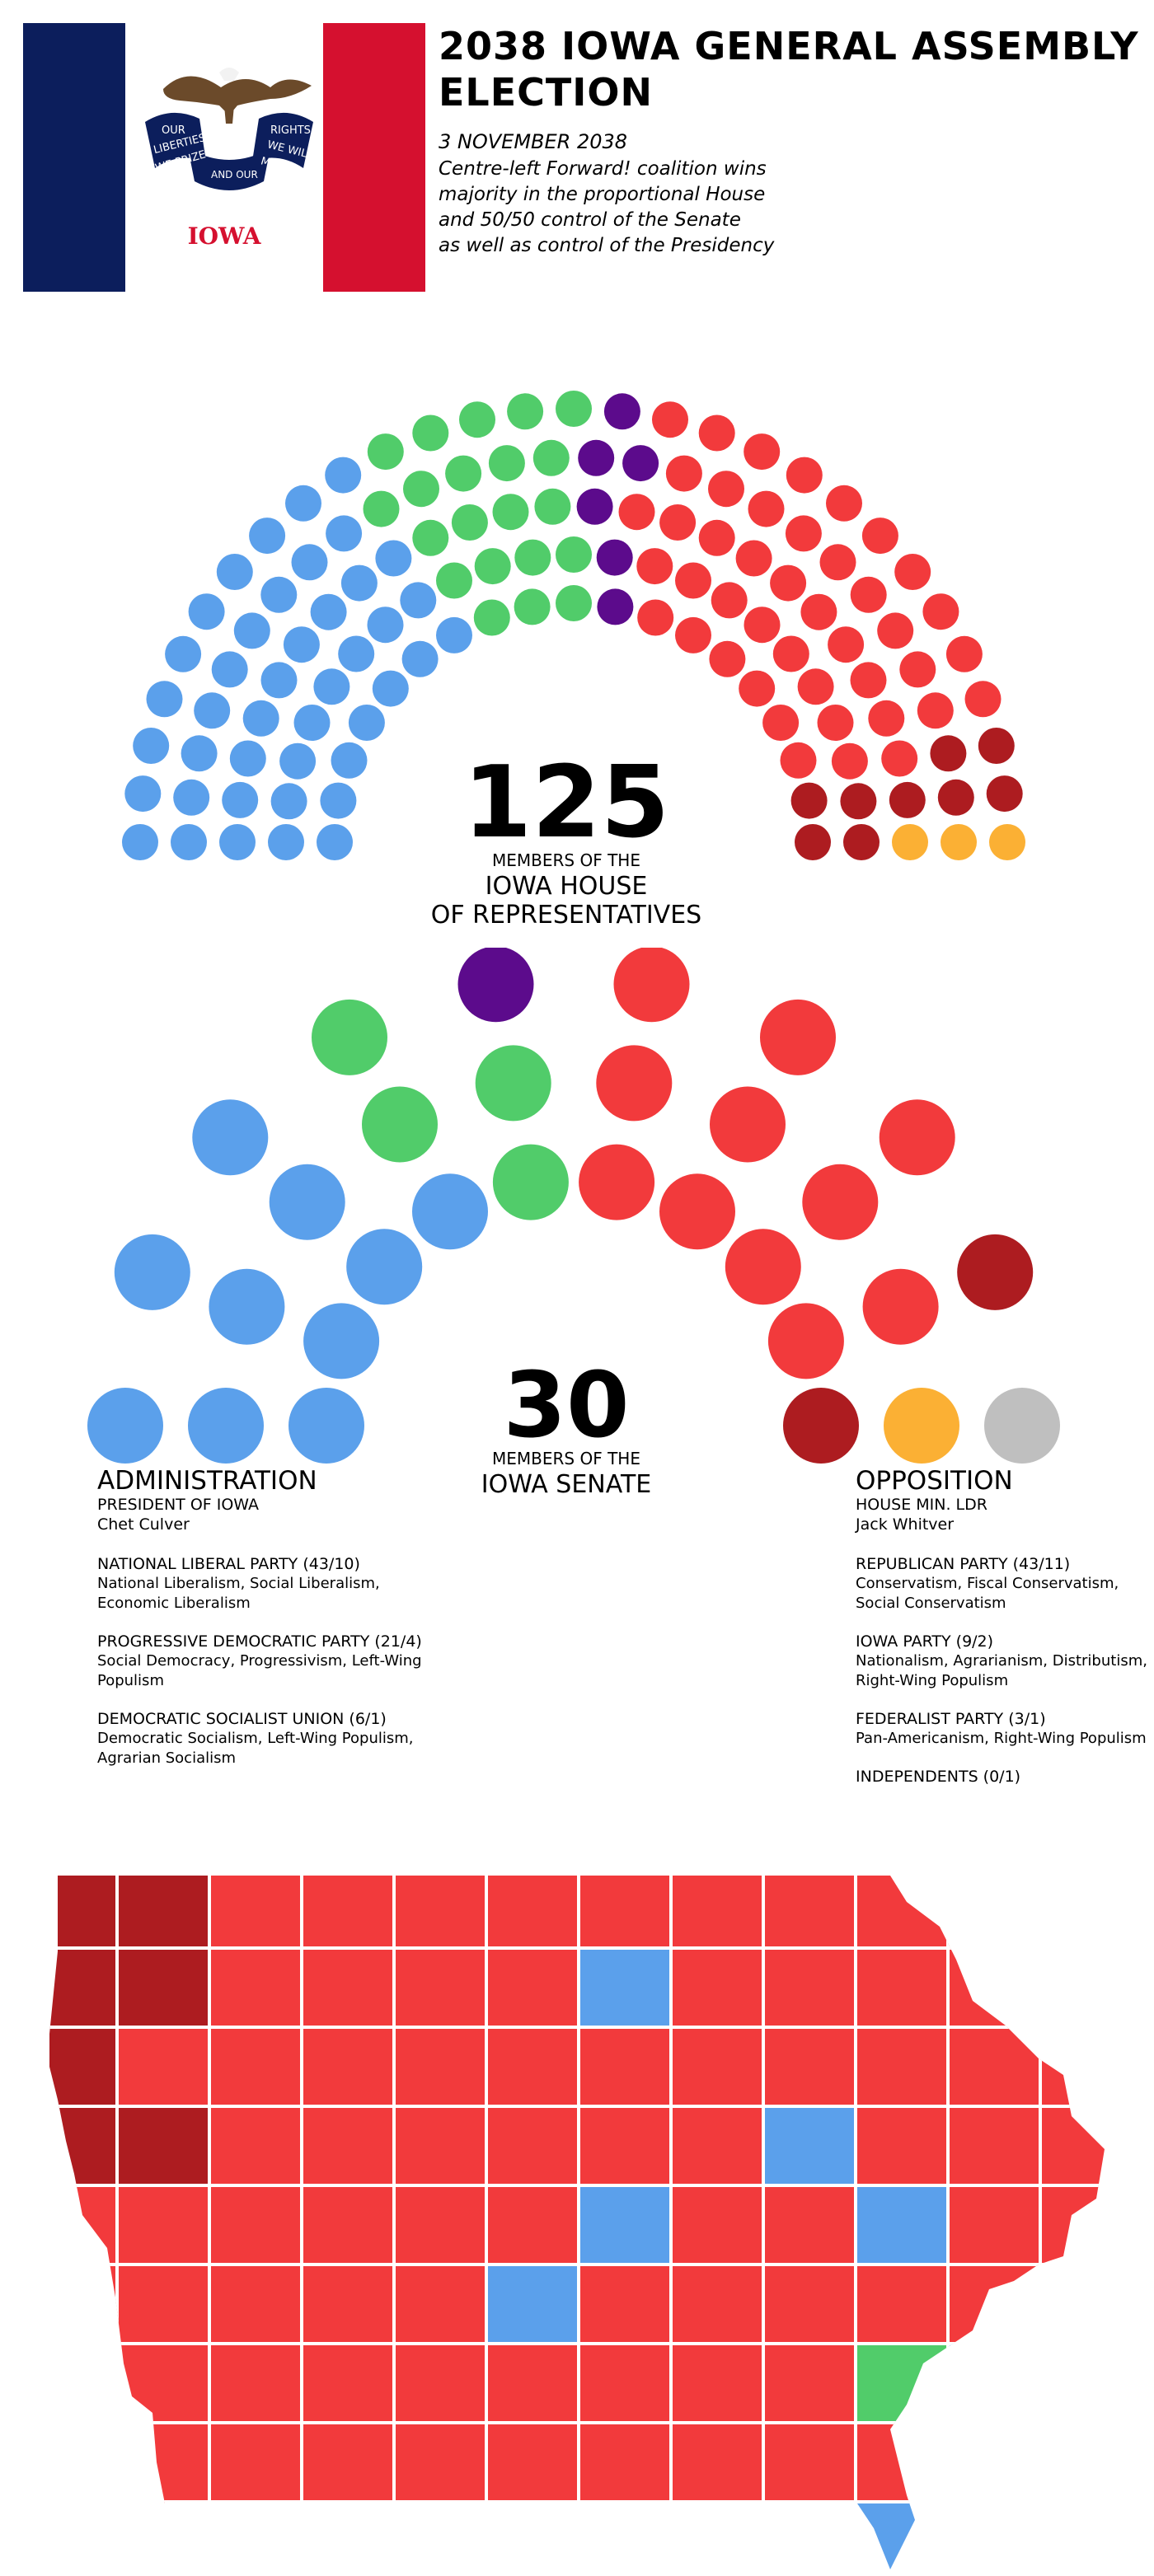  I want to click on flag-state-name: IOWA, so click(225, 236).